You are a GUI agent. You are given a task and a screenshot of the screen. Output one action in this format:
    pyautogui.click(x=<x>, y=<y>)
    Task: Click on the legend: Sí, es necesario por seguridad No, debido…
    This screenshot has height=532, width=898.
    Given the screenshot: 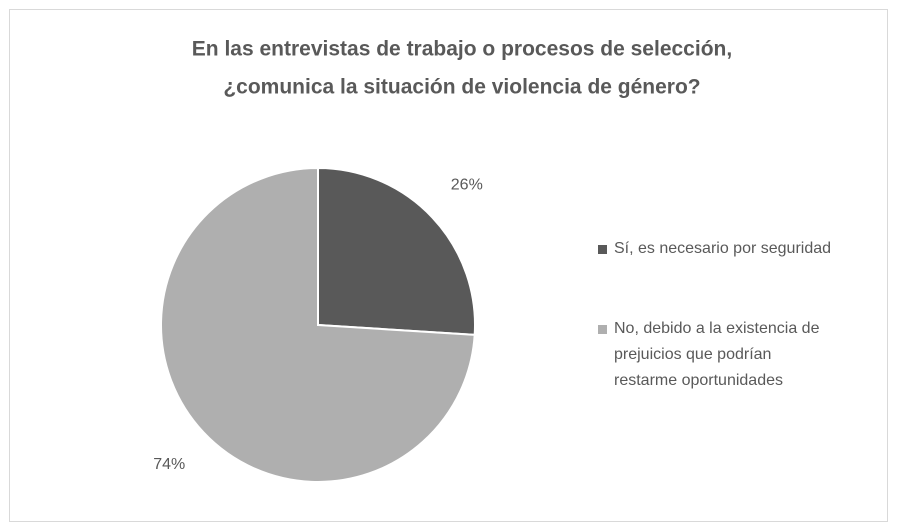 What is the action you would take?
    pyautogui.click(x=718, y=342)
    